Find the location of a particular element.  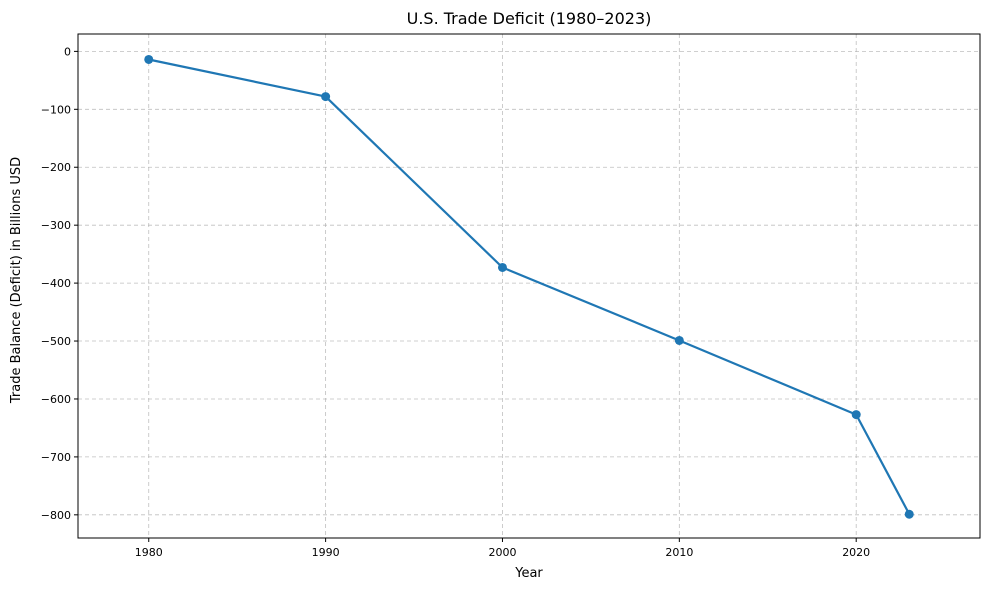

x-tick-label: 1980 is located at coordinates (149, 552).